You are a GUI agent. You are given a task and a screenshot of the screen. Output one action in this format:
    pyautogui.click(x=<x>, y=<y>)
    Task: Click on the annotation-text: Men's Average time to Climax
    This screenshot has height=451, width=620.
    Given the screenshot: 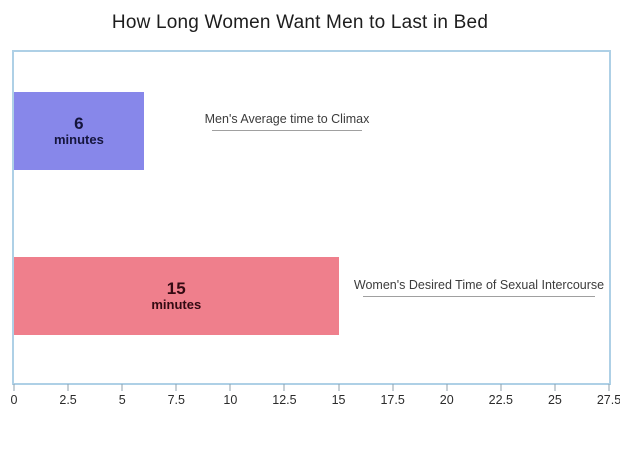 What is the action you would take?
    pyautogui.click(x=287, y=119)
    